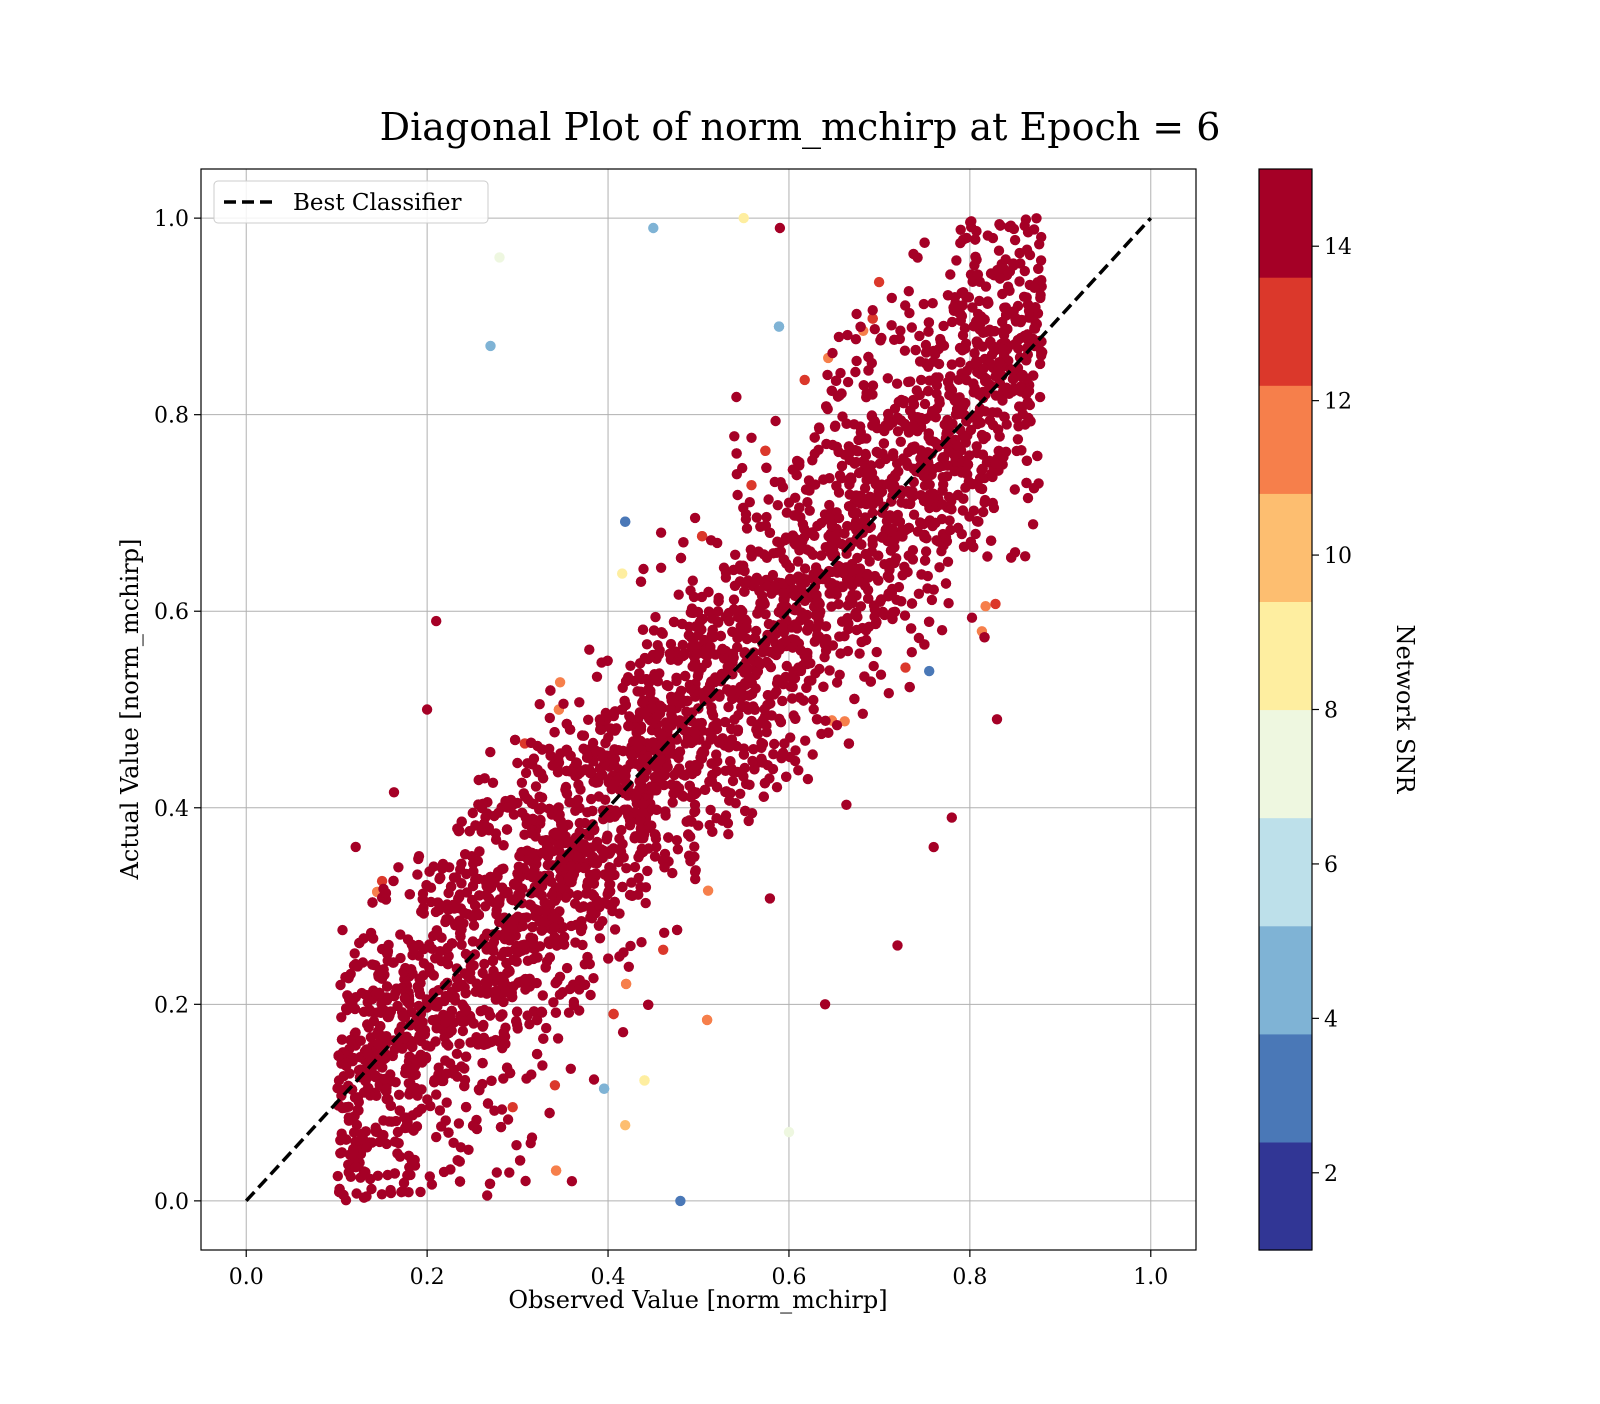 This screenshot has width=1600, height=1404. I want to click on x-tick-label: 0.2, so click(427, 1277).